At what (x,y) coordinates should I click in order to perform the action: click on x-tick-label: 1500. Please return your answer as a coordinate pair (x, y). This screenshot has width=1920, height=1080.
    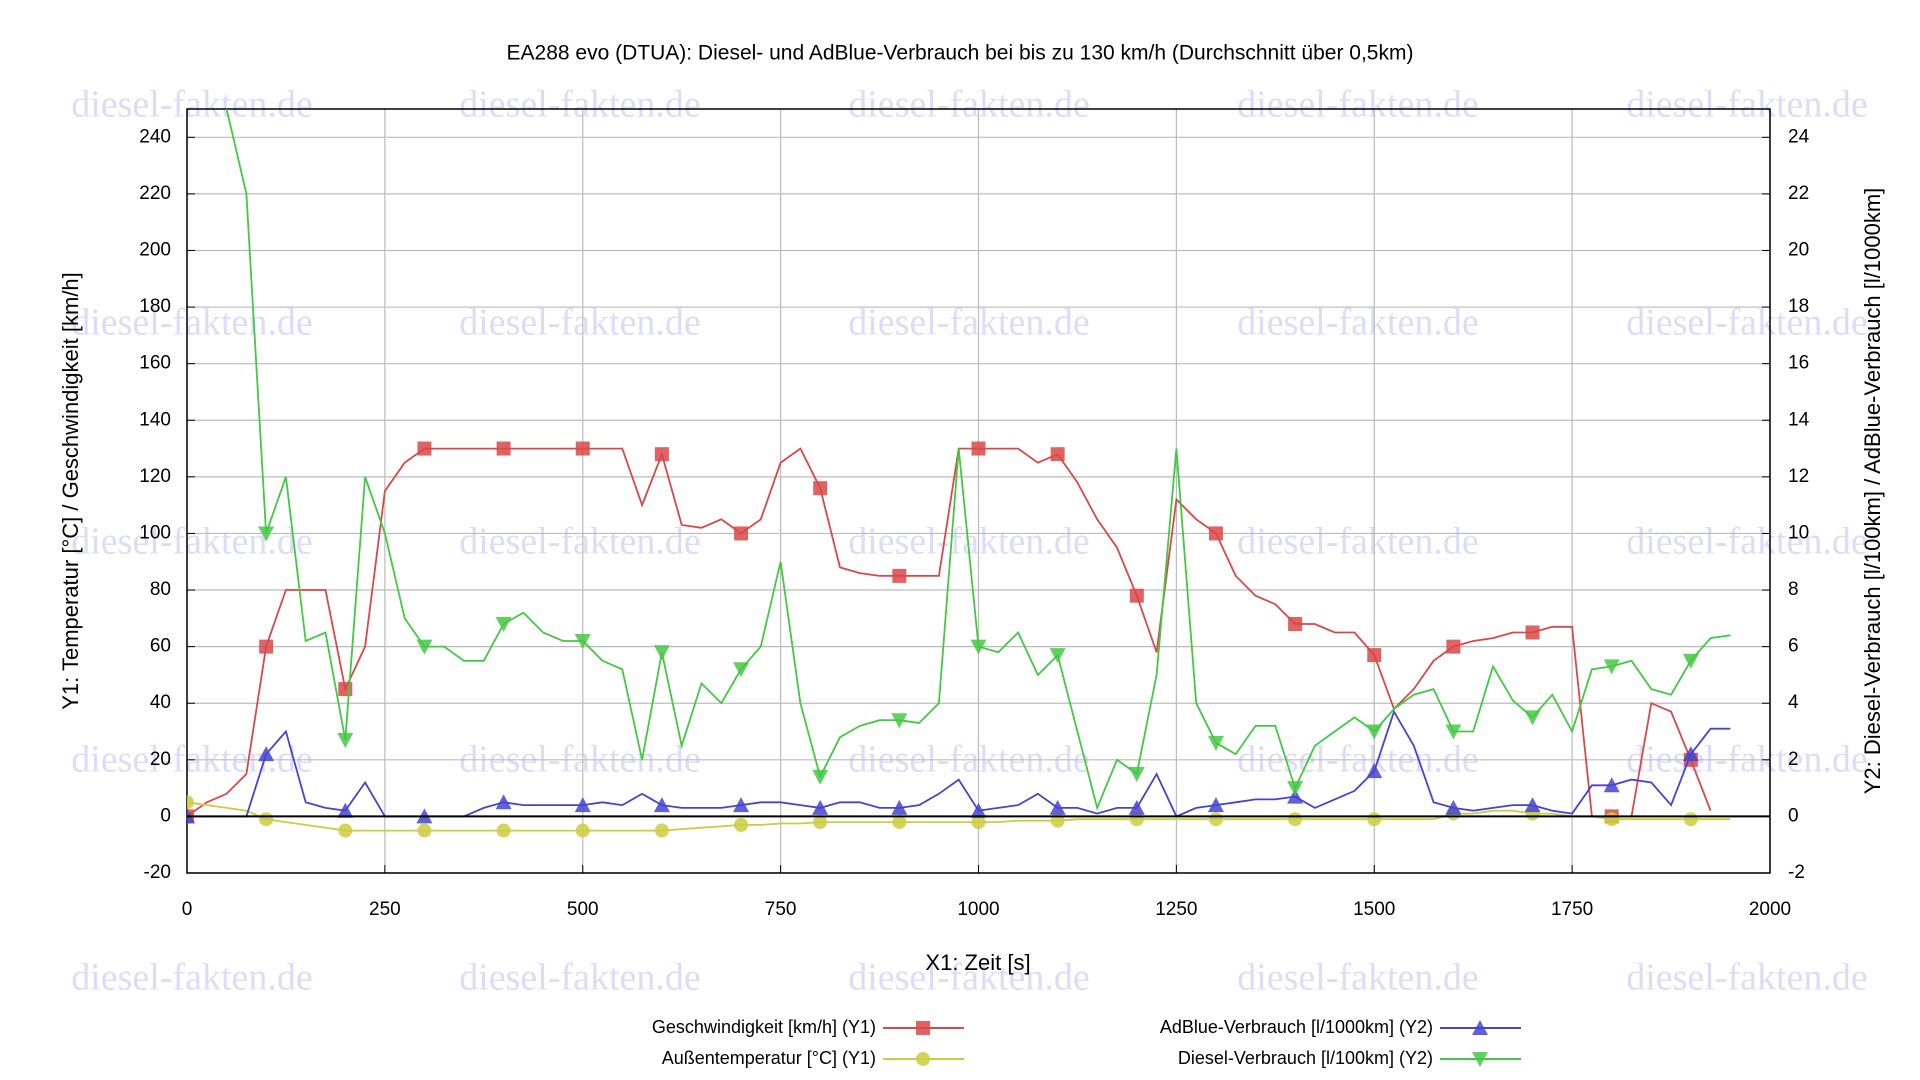
    Looking at the image, I should click on (1374, 909).